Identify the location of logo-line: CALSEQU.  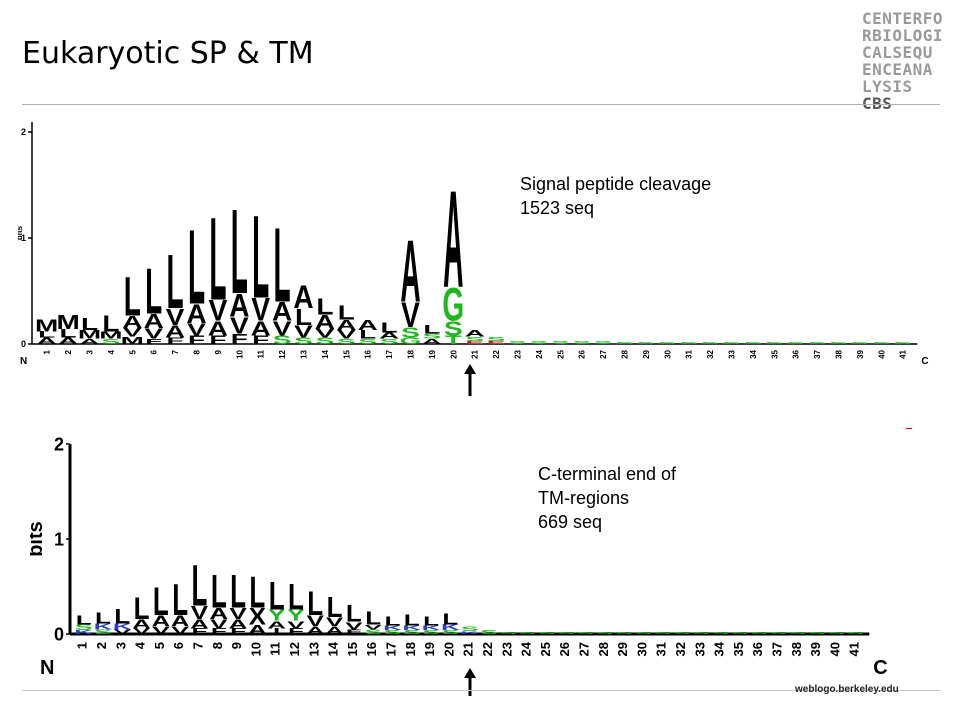
(897, 52).